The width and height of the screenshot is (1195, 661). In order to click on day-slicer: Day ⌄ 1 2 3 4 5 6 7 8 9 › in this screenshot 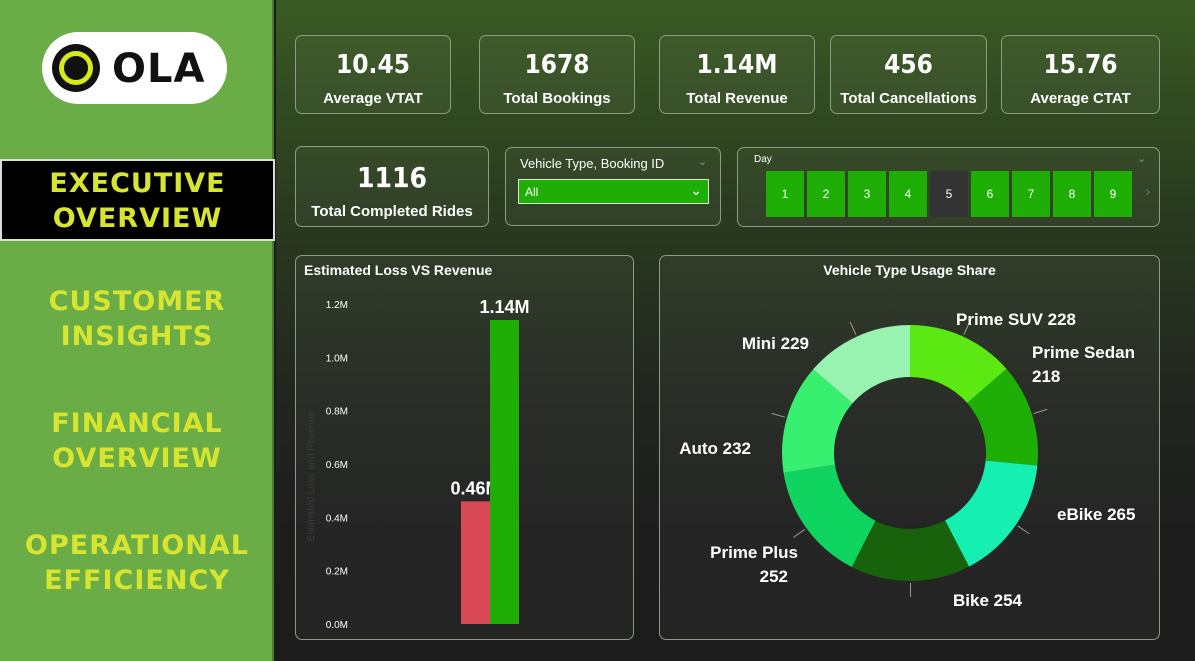, I will do `click(948, 187)`.